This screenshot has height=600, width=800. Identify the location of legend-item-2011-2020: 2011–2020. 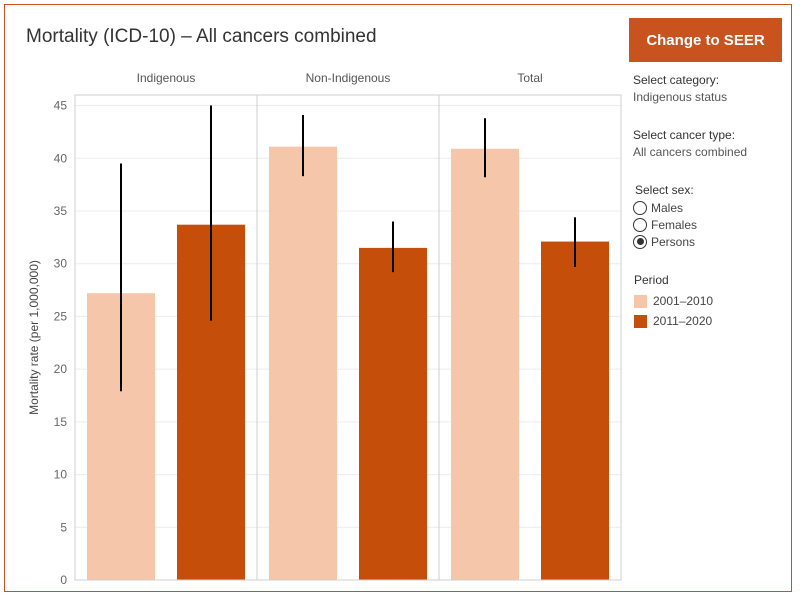
(673, 321).